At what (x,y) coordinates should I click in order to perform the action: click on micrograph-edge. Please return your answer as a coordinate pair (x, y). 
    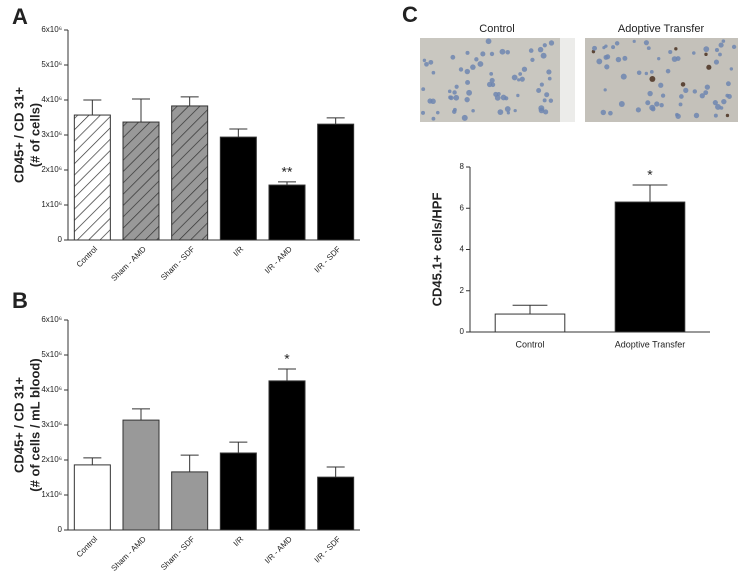
    Looking at the image, I should click on (567, 80).